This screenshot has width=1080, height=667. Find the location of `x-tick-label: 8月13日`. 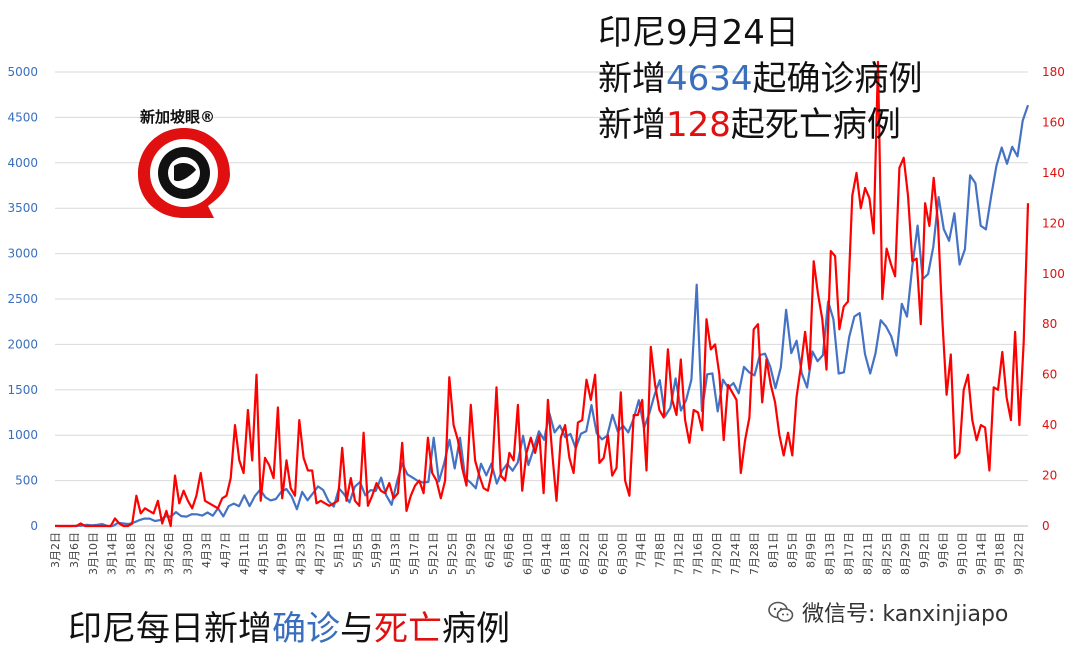

x-tick-label: 8月13日 is located at coordinates (830, 553).